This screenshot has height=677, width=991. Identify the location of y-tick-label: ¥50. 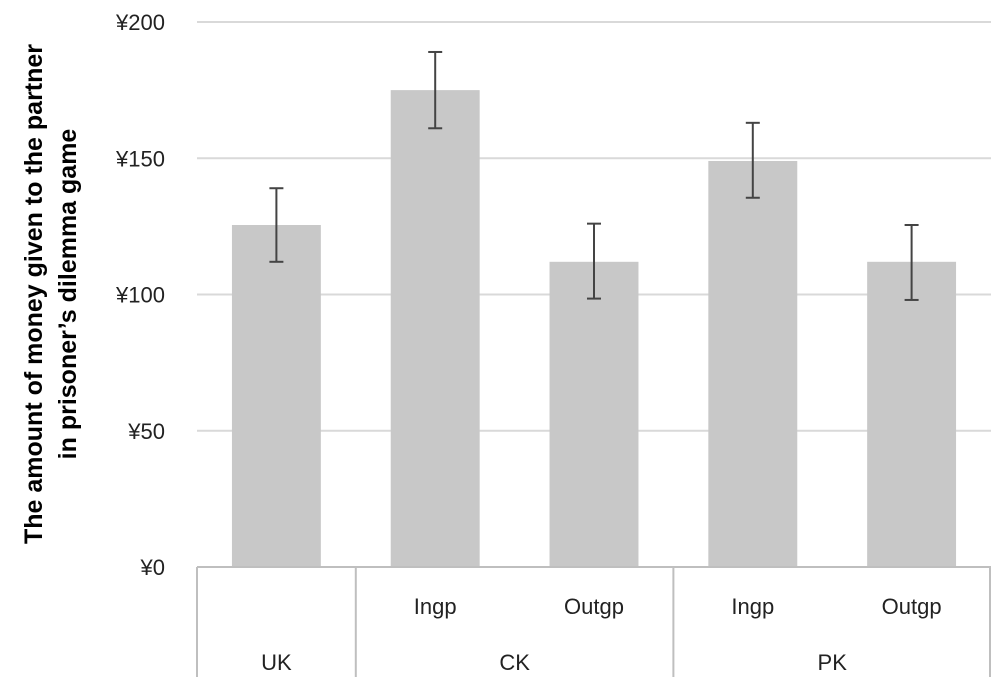
(146, 431).